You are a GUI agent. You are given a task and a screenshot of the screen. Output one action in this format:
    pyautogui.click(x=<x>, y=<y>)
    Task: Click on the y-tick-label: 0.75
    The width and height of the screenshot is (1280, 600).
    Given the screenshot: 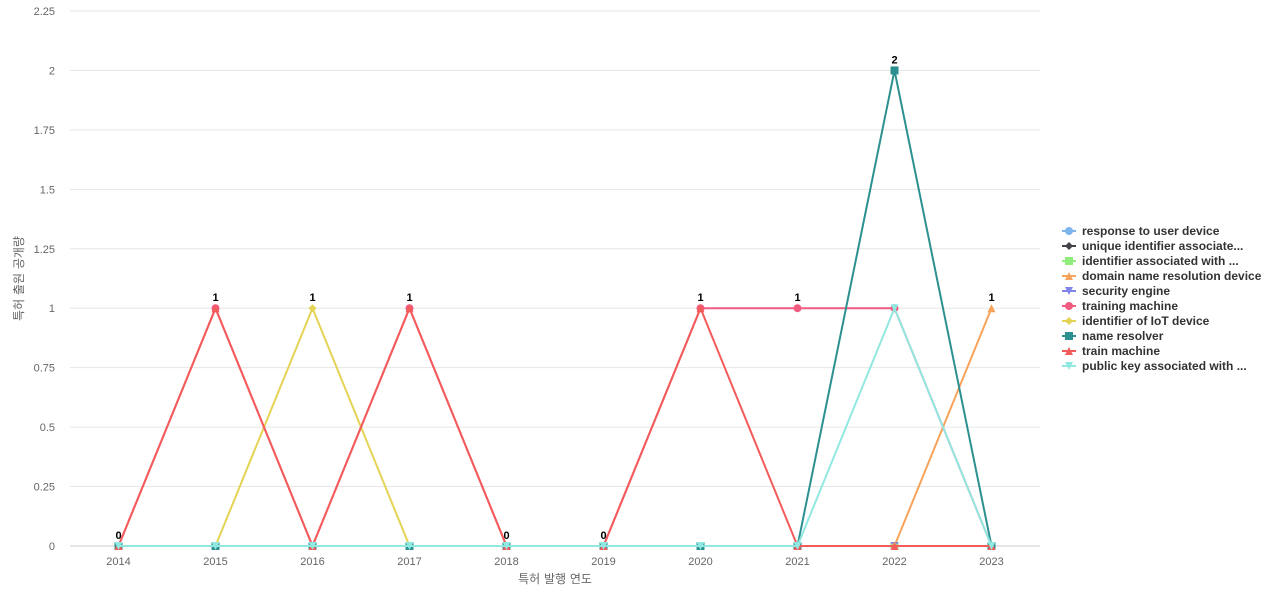 What is the action you would take?
    pyautogui.click(x=44, y=369)
    